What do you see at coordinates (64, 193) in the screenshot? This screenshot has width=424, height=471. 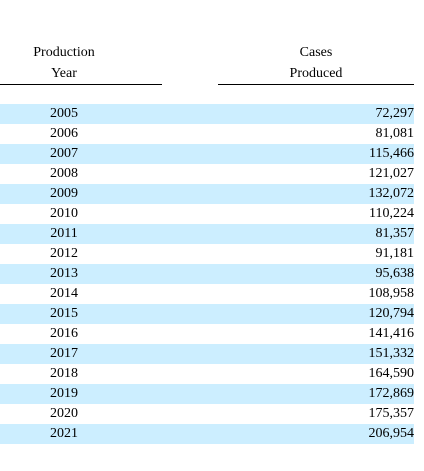 I see `year-cell: 2009` at bounding box center [64, 193].